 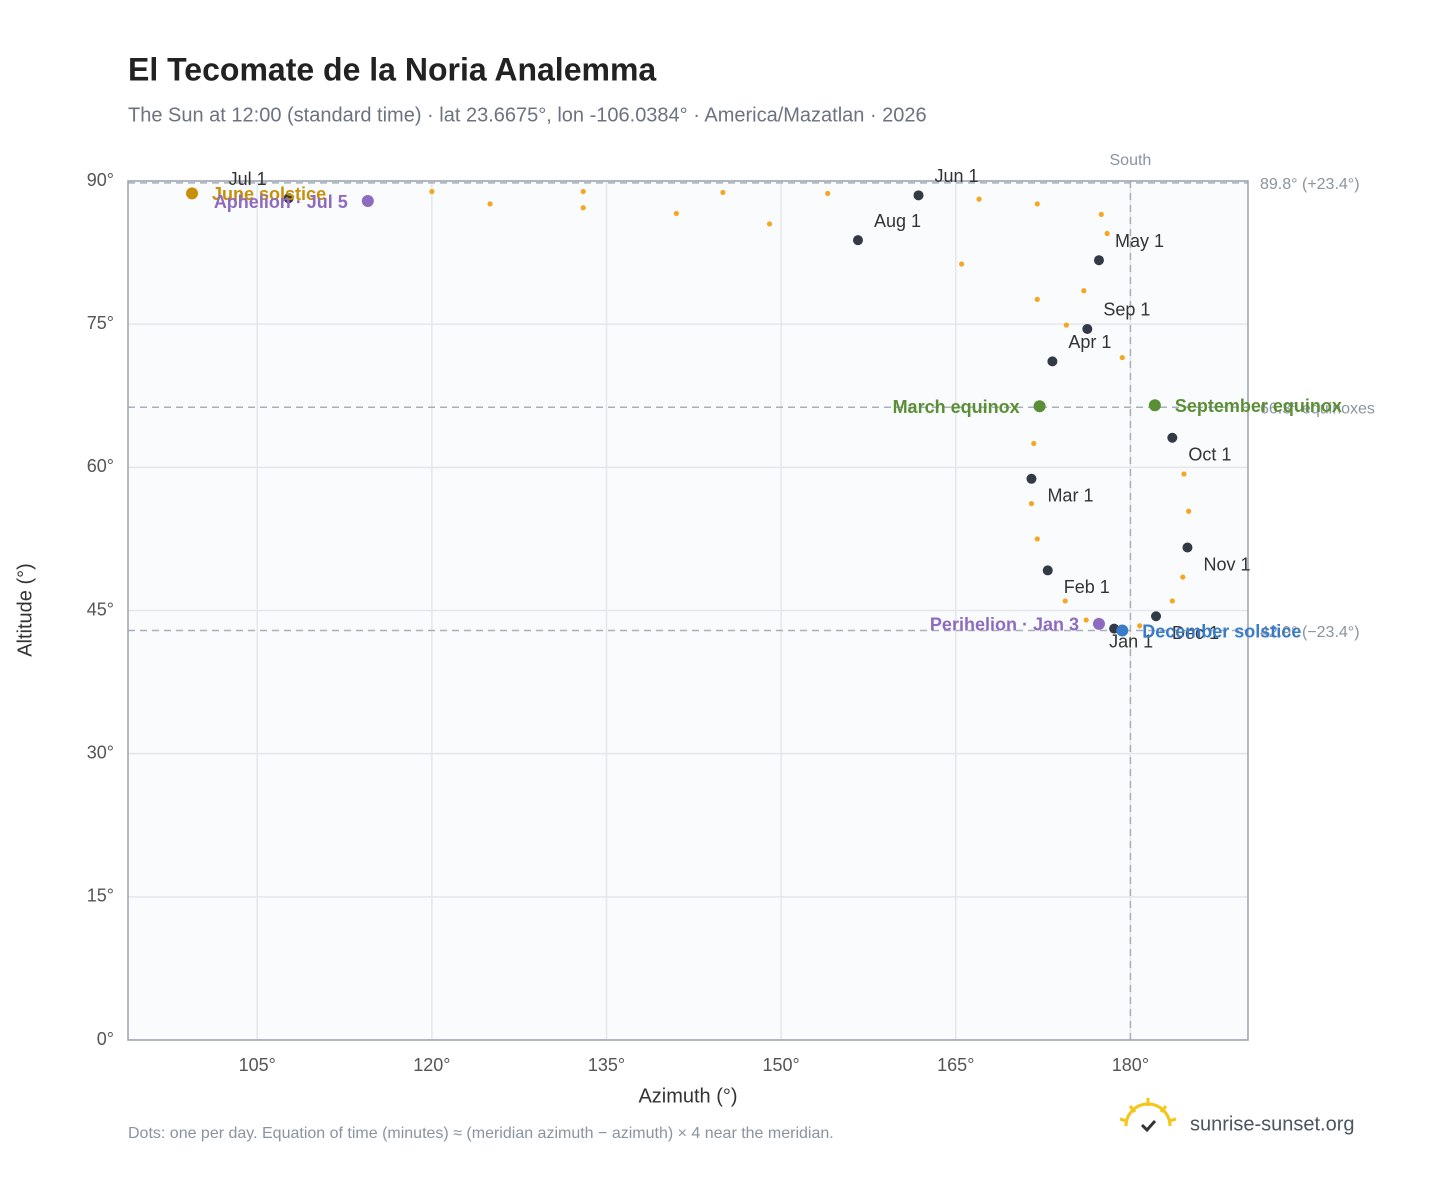 What do you see at coordinates (606, 1065) in the screenshot?
I see `x-tick-label: 135°` at bounding box center [606, 1065].